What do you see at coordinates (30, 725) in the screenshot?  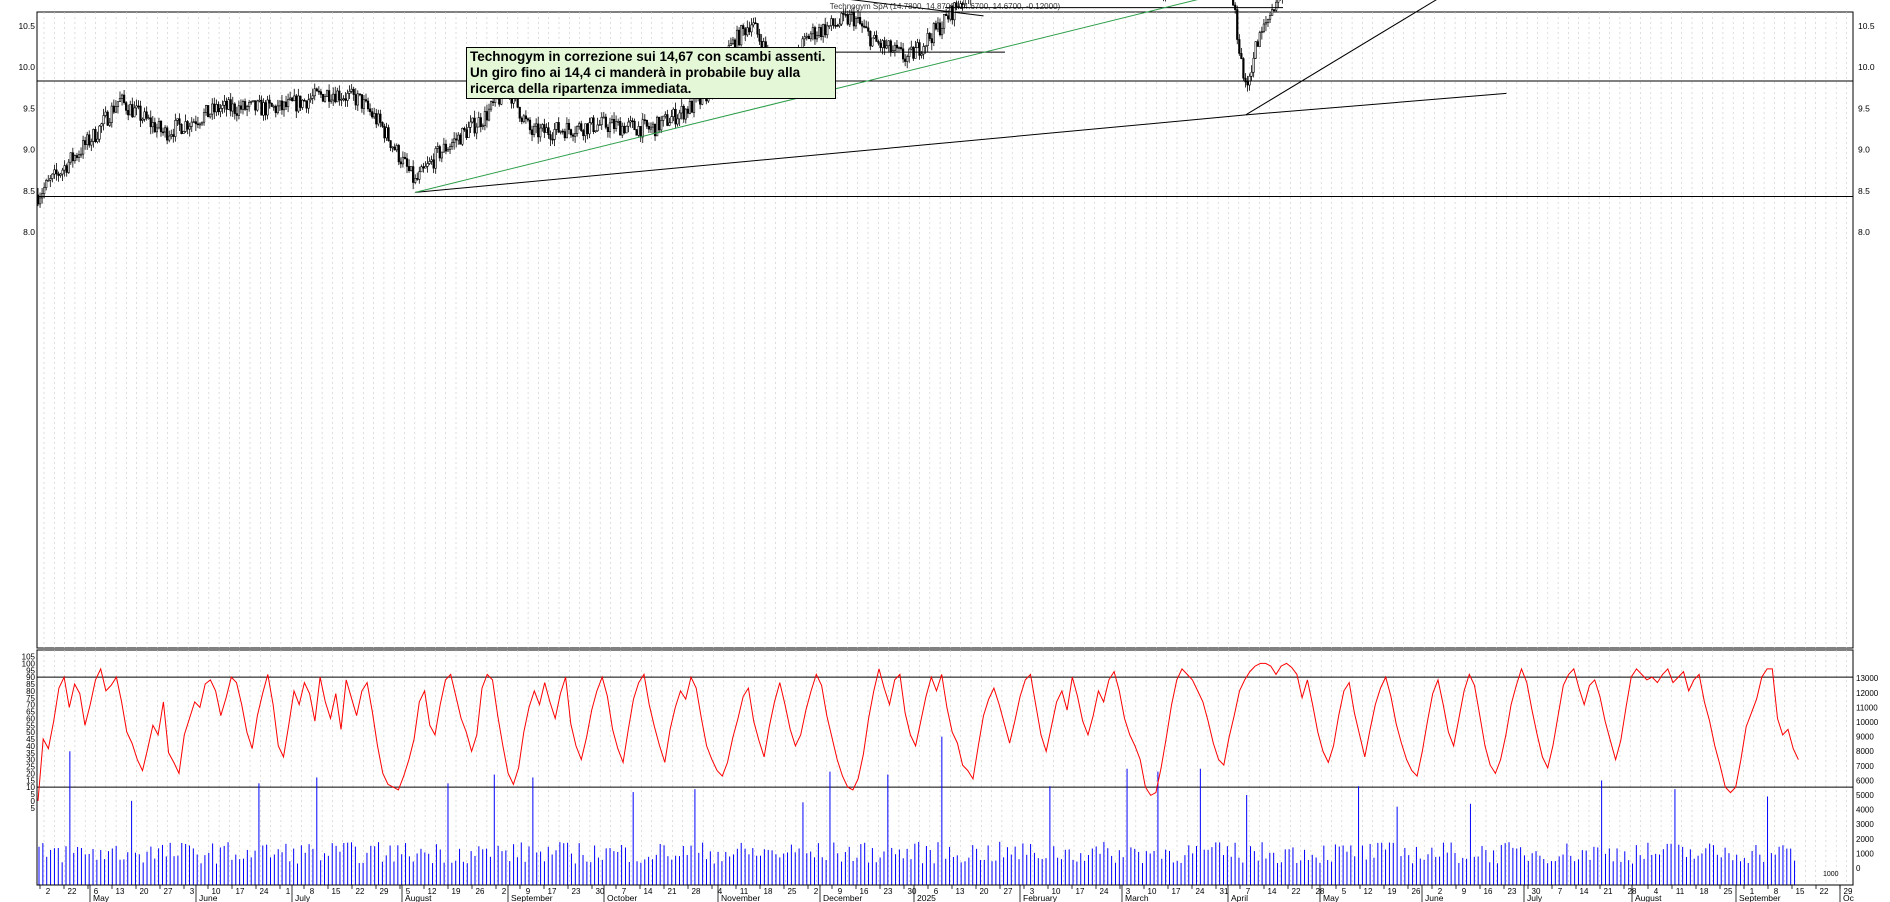 I see `oscillator-tick-label: 55` at bounding box center [30, 725].